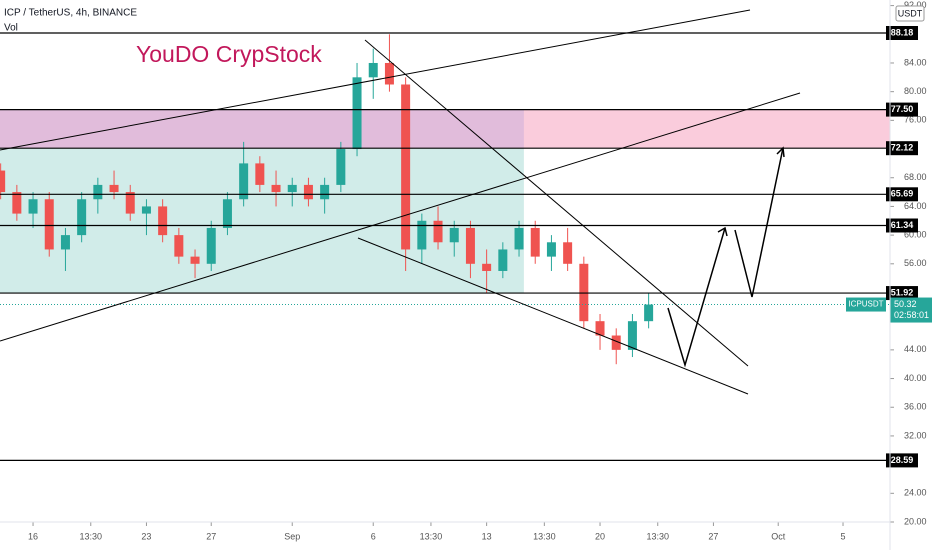 The width and height of the screenshot is (932, 550). Describe the element at coordinates (915, 435) in the screenshot. I see `y-tick-label: 32.00` at that location.